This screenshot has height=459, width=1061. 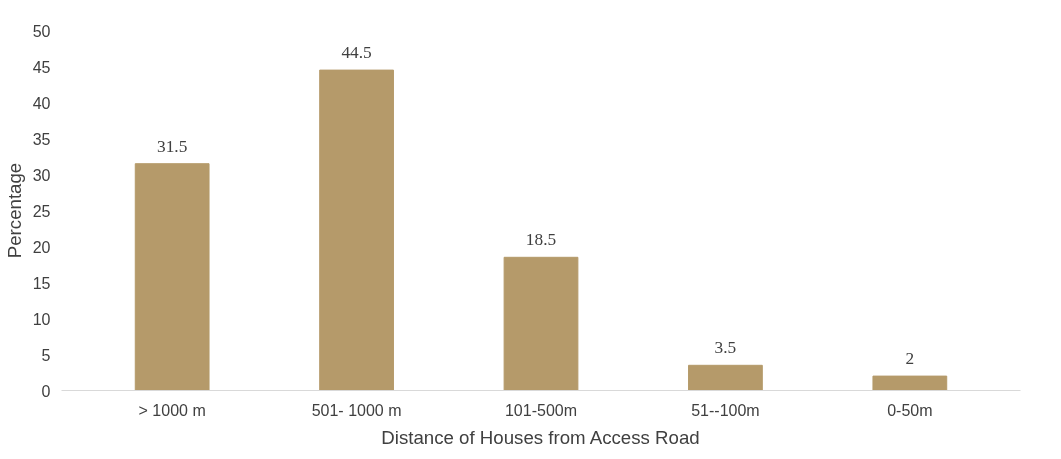 I want to click on y-tick-label: 25, so click(x=41, y=211).